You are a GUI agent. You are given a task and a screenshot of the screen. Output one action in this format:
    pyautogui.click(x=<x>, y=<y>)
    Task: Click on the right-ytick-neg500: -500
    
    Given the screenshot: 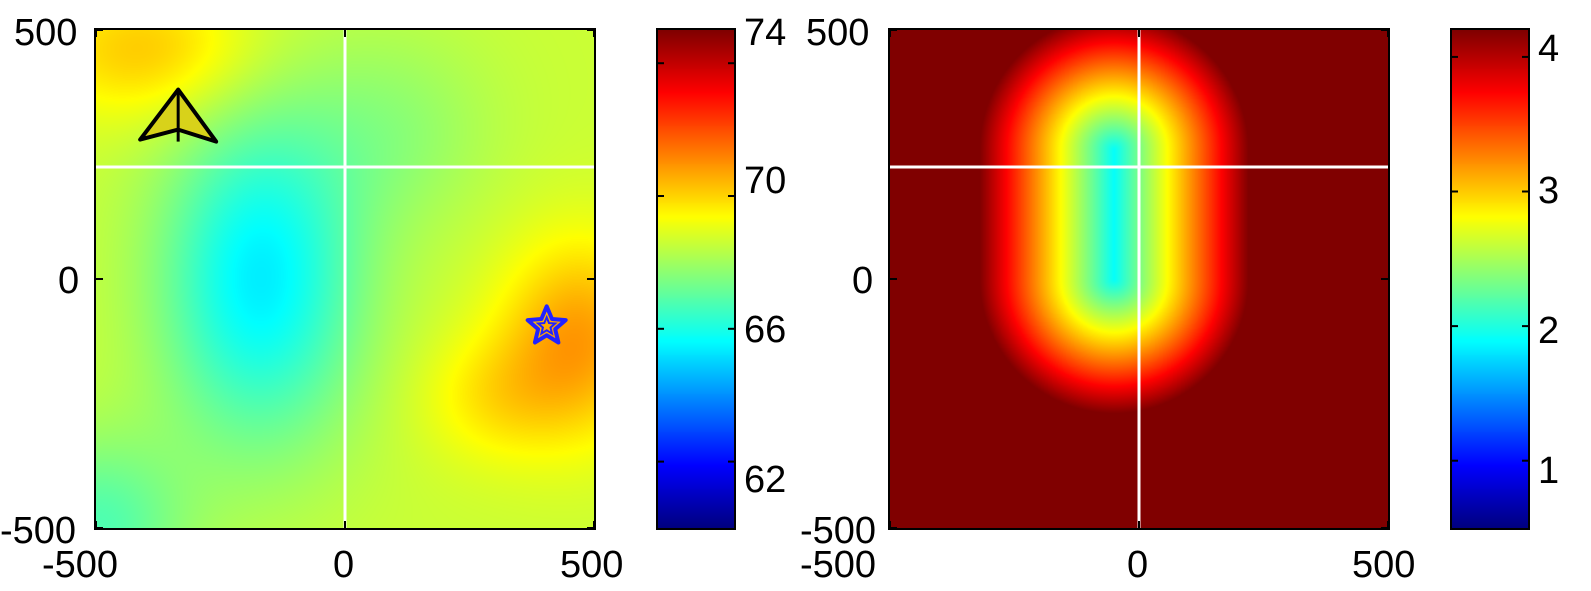 What is the action you would take?
    pyautogui.click(x=838, y=531)
    